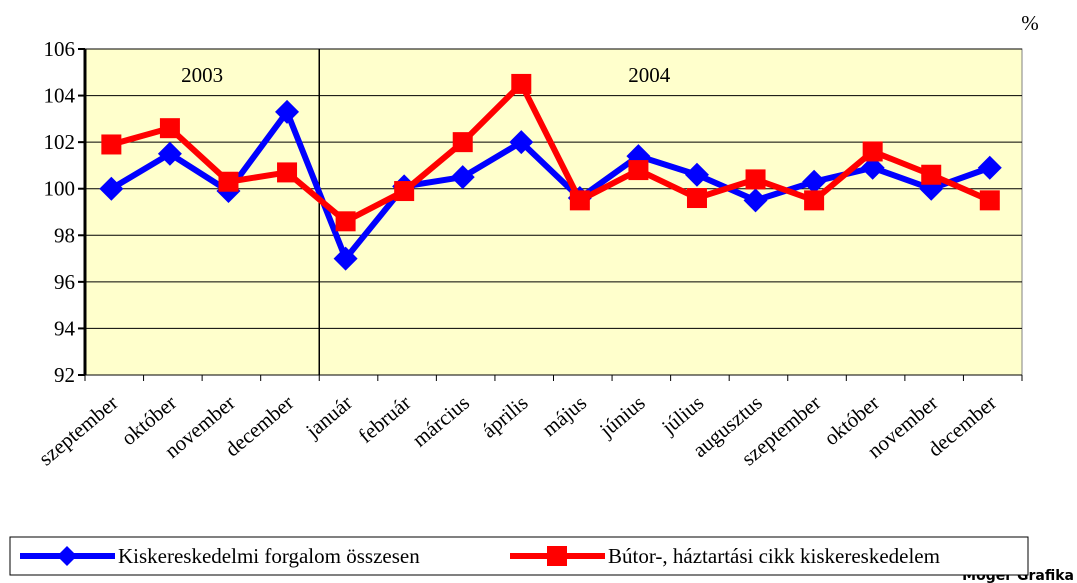 Image resolution: width=1077 pixels, height=583 pixels. Describe the element at coordinates (441, 420) in the screenshot. I see `x-tick-label: március` at that location.